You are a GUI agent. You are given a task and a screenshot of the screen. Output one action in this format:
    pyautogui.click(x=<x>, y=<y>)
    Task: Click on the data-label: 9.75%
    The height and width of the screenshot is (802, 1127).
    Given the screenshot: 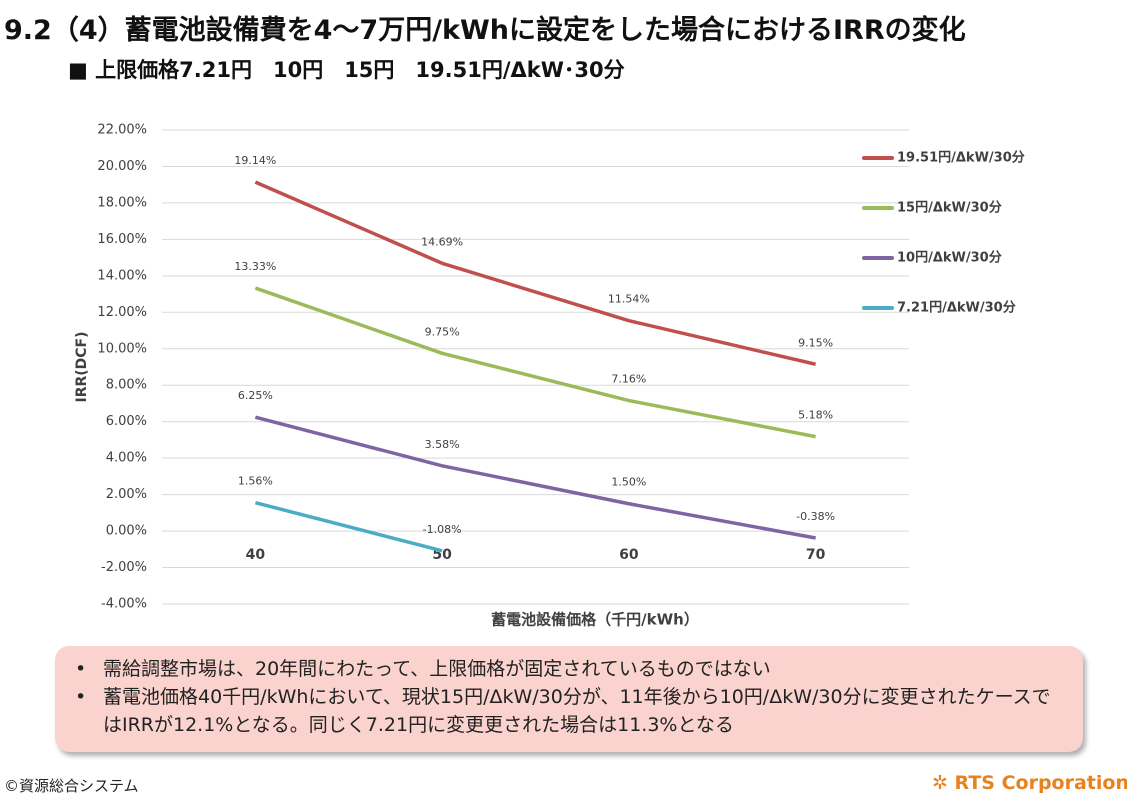 What is the action you would take?
    pyautogui.click(x=442, y=331)
    